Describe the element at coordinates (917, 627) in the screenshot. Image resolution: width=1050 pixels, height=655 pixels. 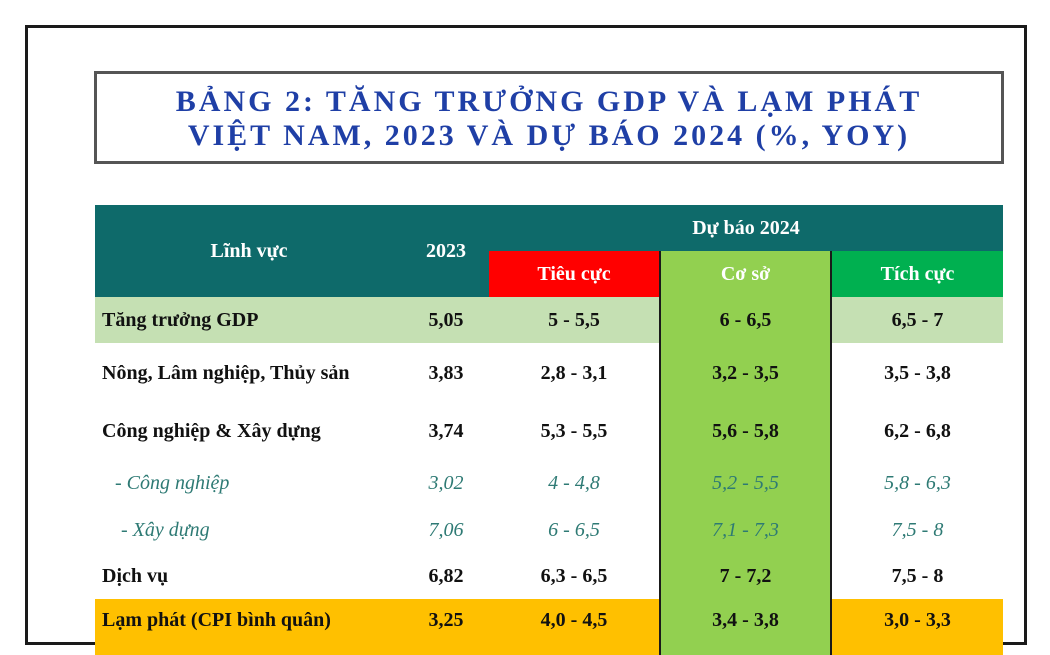
I see `value-positive: 3,0 - 3,3` at that location.